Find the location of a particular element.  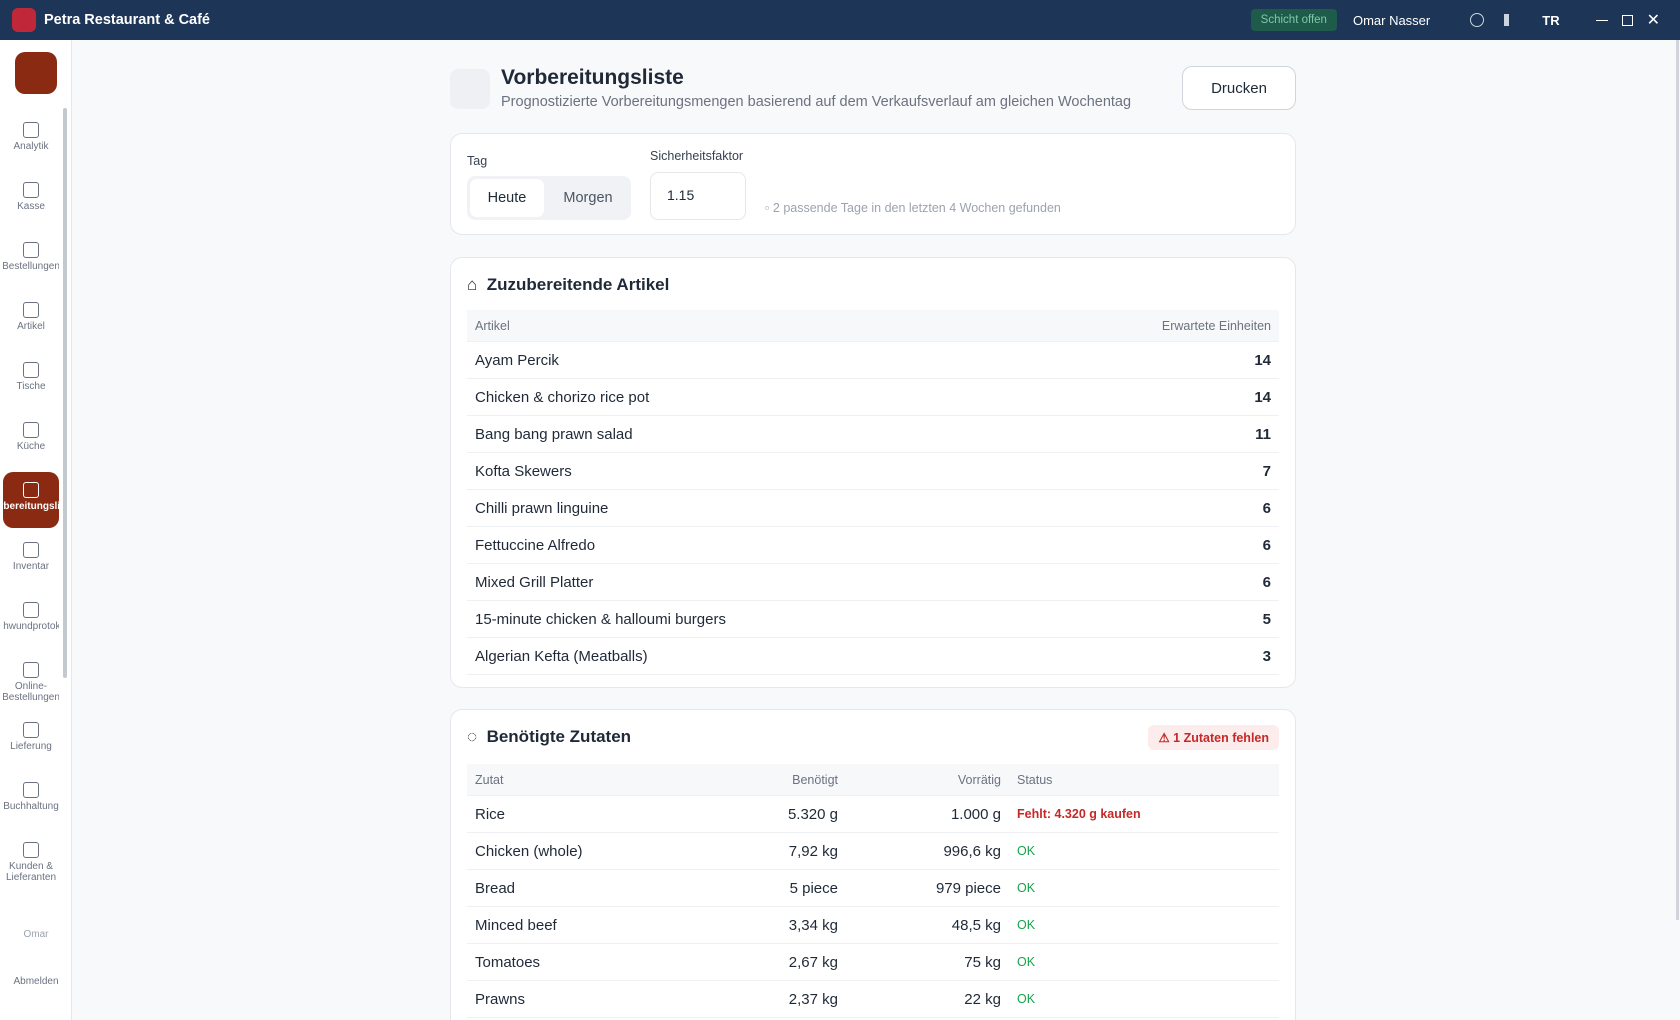

nav-item: Tische is located at coordinates (31, 380).